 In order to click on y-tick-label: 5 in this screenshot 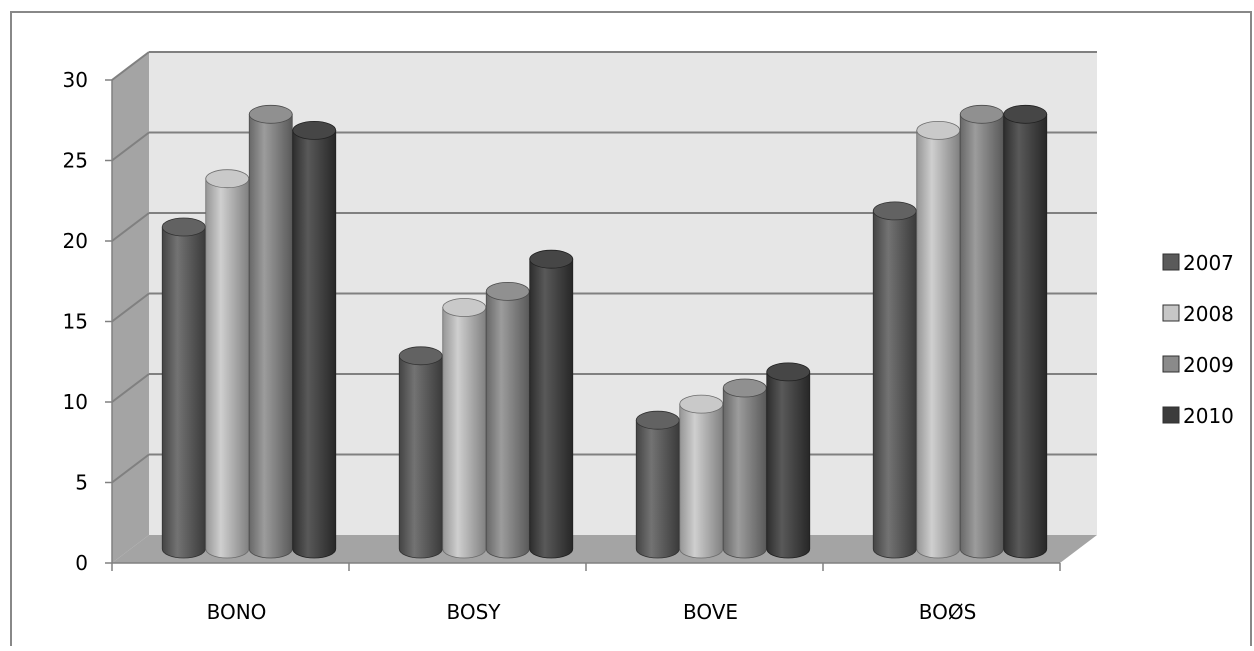, I will do `click(81, 483)`.